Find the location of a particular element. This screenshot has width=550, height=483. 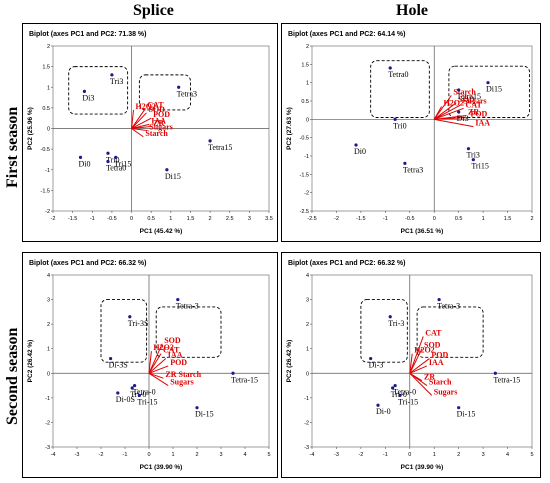

observation-label: Tetra0 is located at coordinates (116, 168).